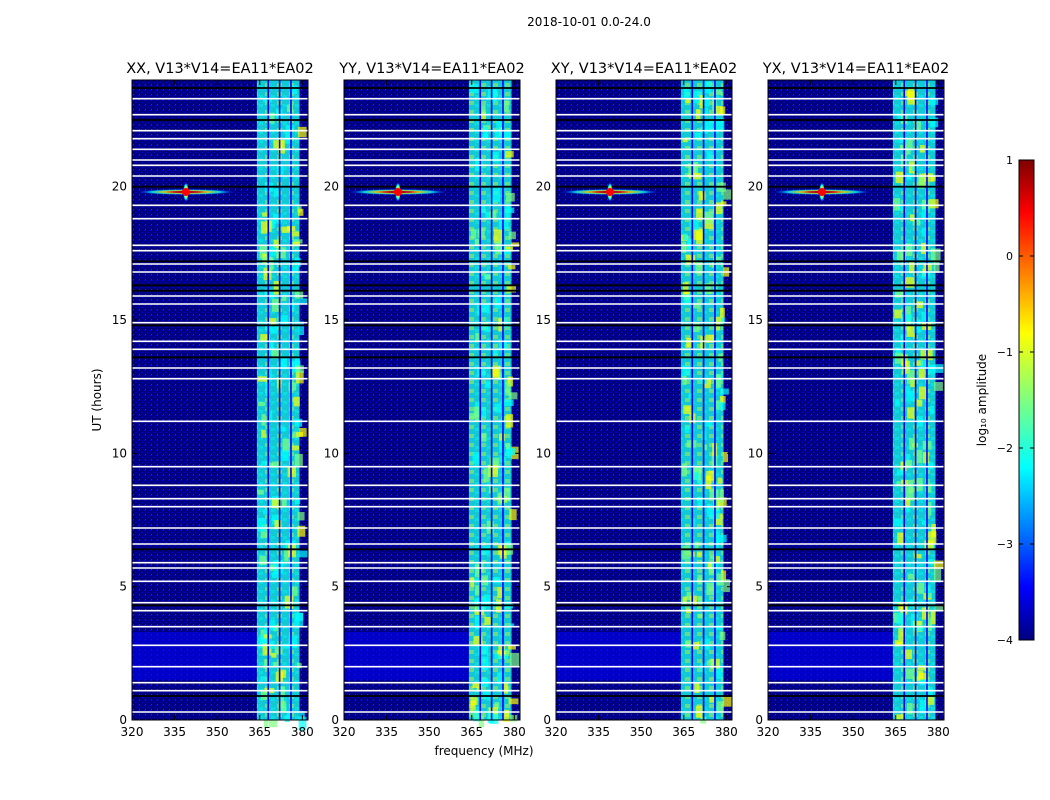 This screenshot has width=1050, height=800. What do you see at coordinates (856, 400) in the screenshot?
I see `axes-frame` at bounding box center [856, 400].